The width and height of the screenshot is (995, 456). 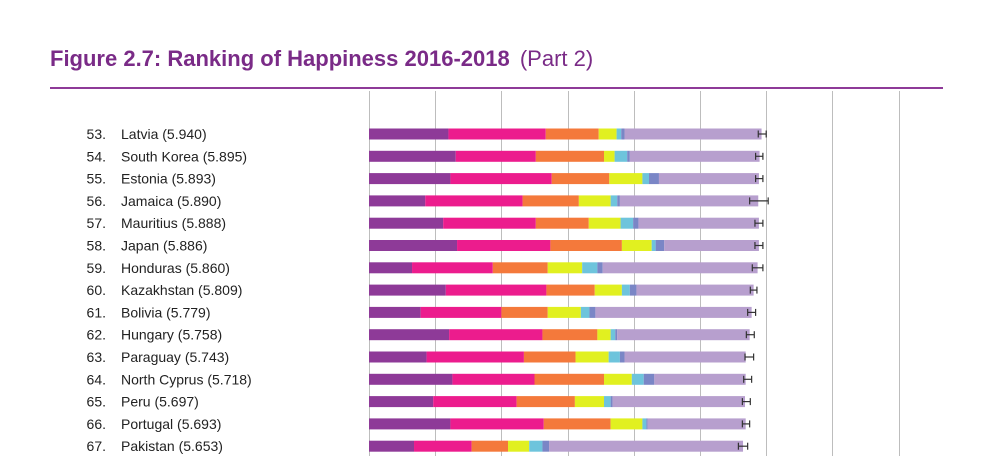 What do you see at coordinates (96, 156) in the screenshot?
I see `row-rank: 54.` at bounding box center [96, 156].